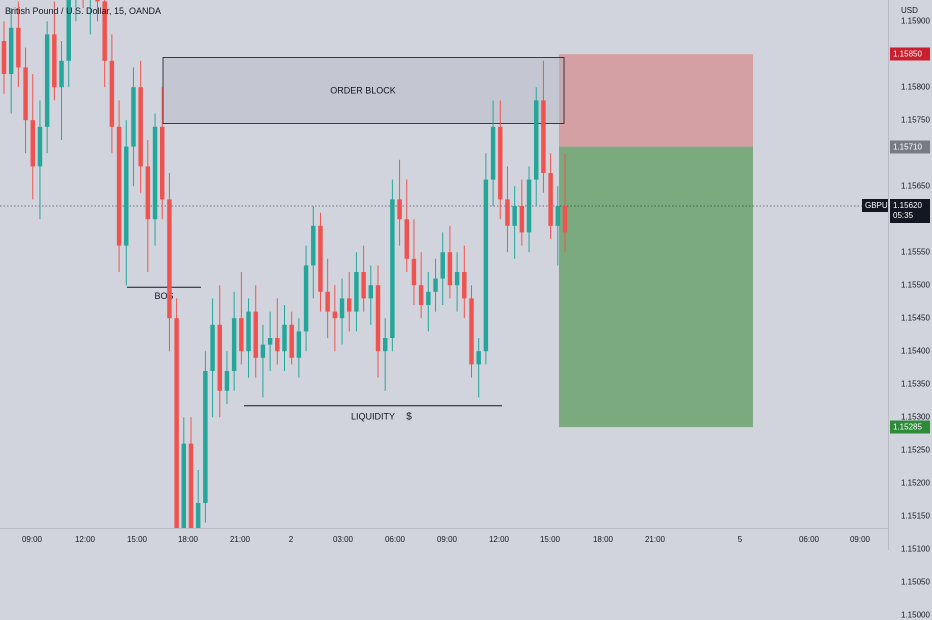  Describe the element at coordinates (910, 427) in the screenshot. I see `target-price-tag: 1.15285` at that location.